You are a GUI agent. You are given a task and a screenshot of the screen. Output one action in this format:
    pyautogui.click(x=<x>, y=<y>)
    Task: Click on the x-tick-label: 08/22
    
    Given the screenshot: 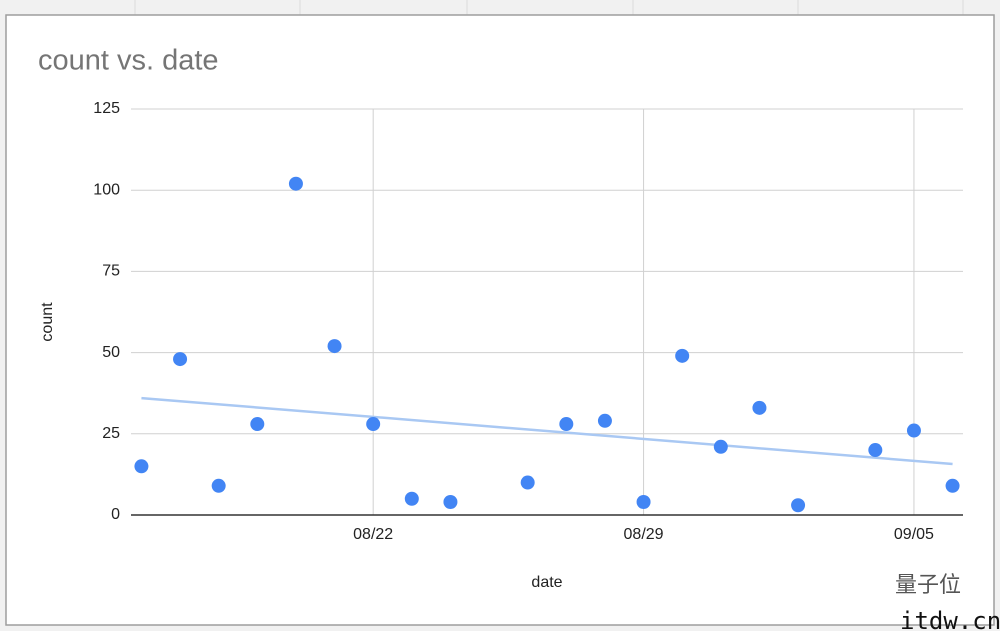 What is the action you would take?
    pyautogui.click(x=373, y=534)
    